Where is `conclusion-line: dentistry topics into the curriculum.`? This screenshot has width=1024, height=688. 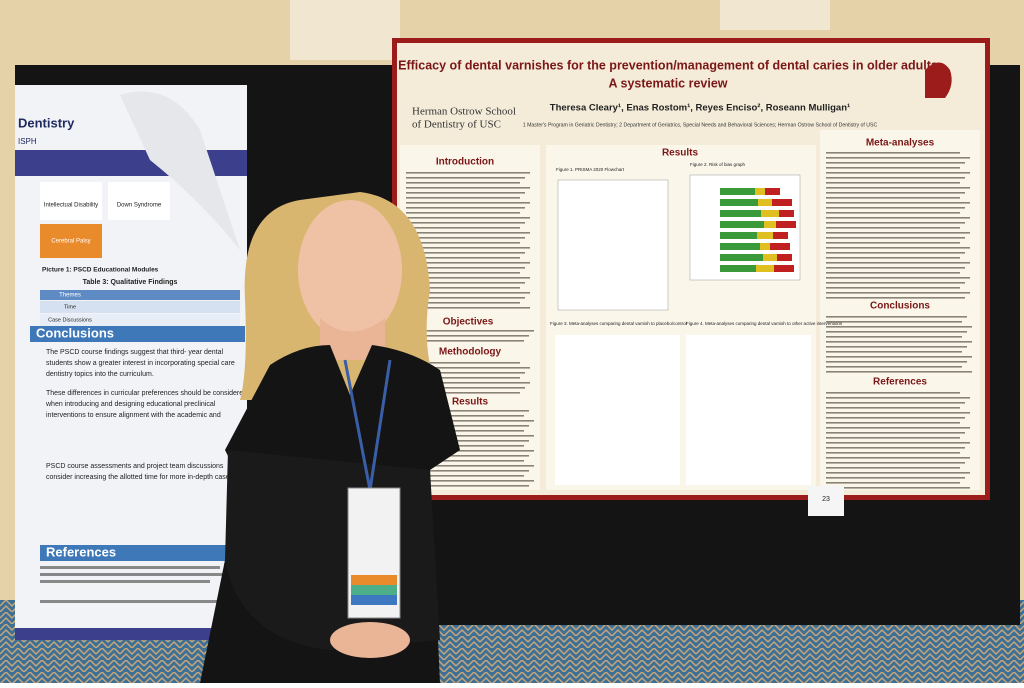
conclusion-line: dentistry topics into the curriculum. is located at coordinates (100, 374).